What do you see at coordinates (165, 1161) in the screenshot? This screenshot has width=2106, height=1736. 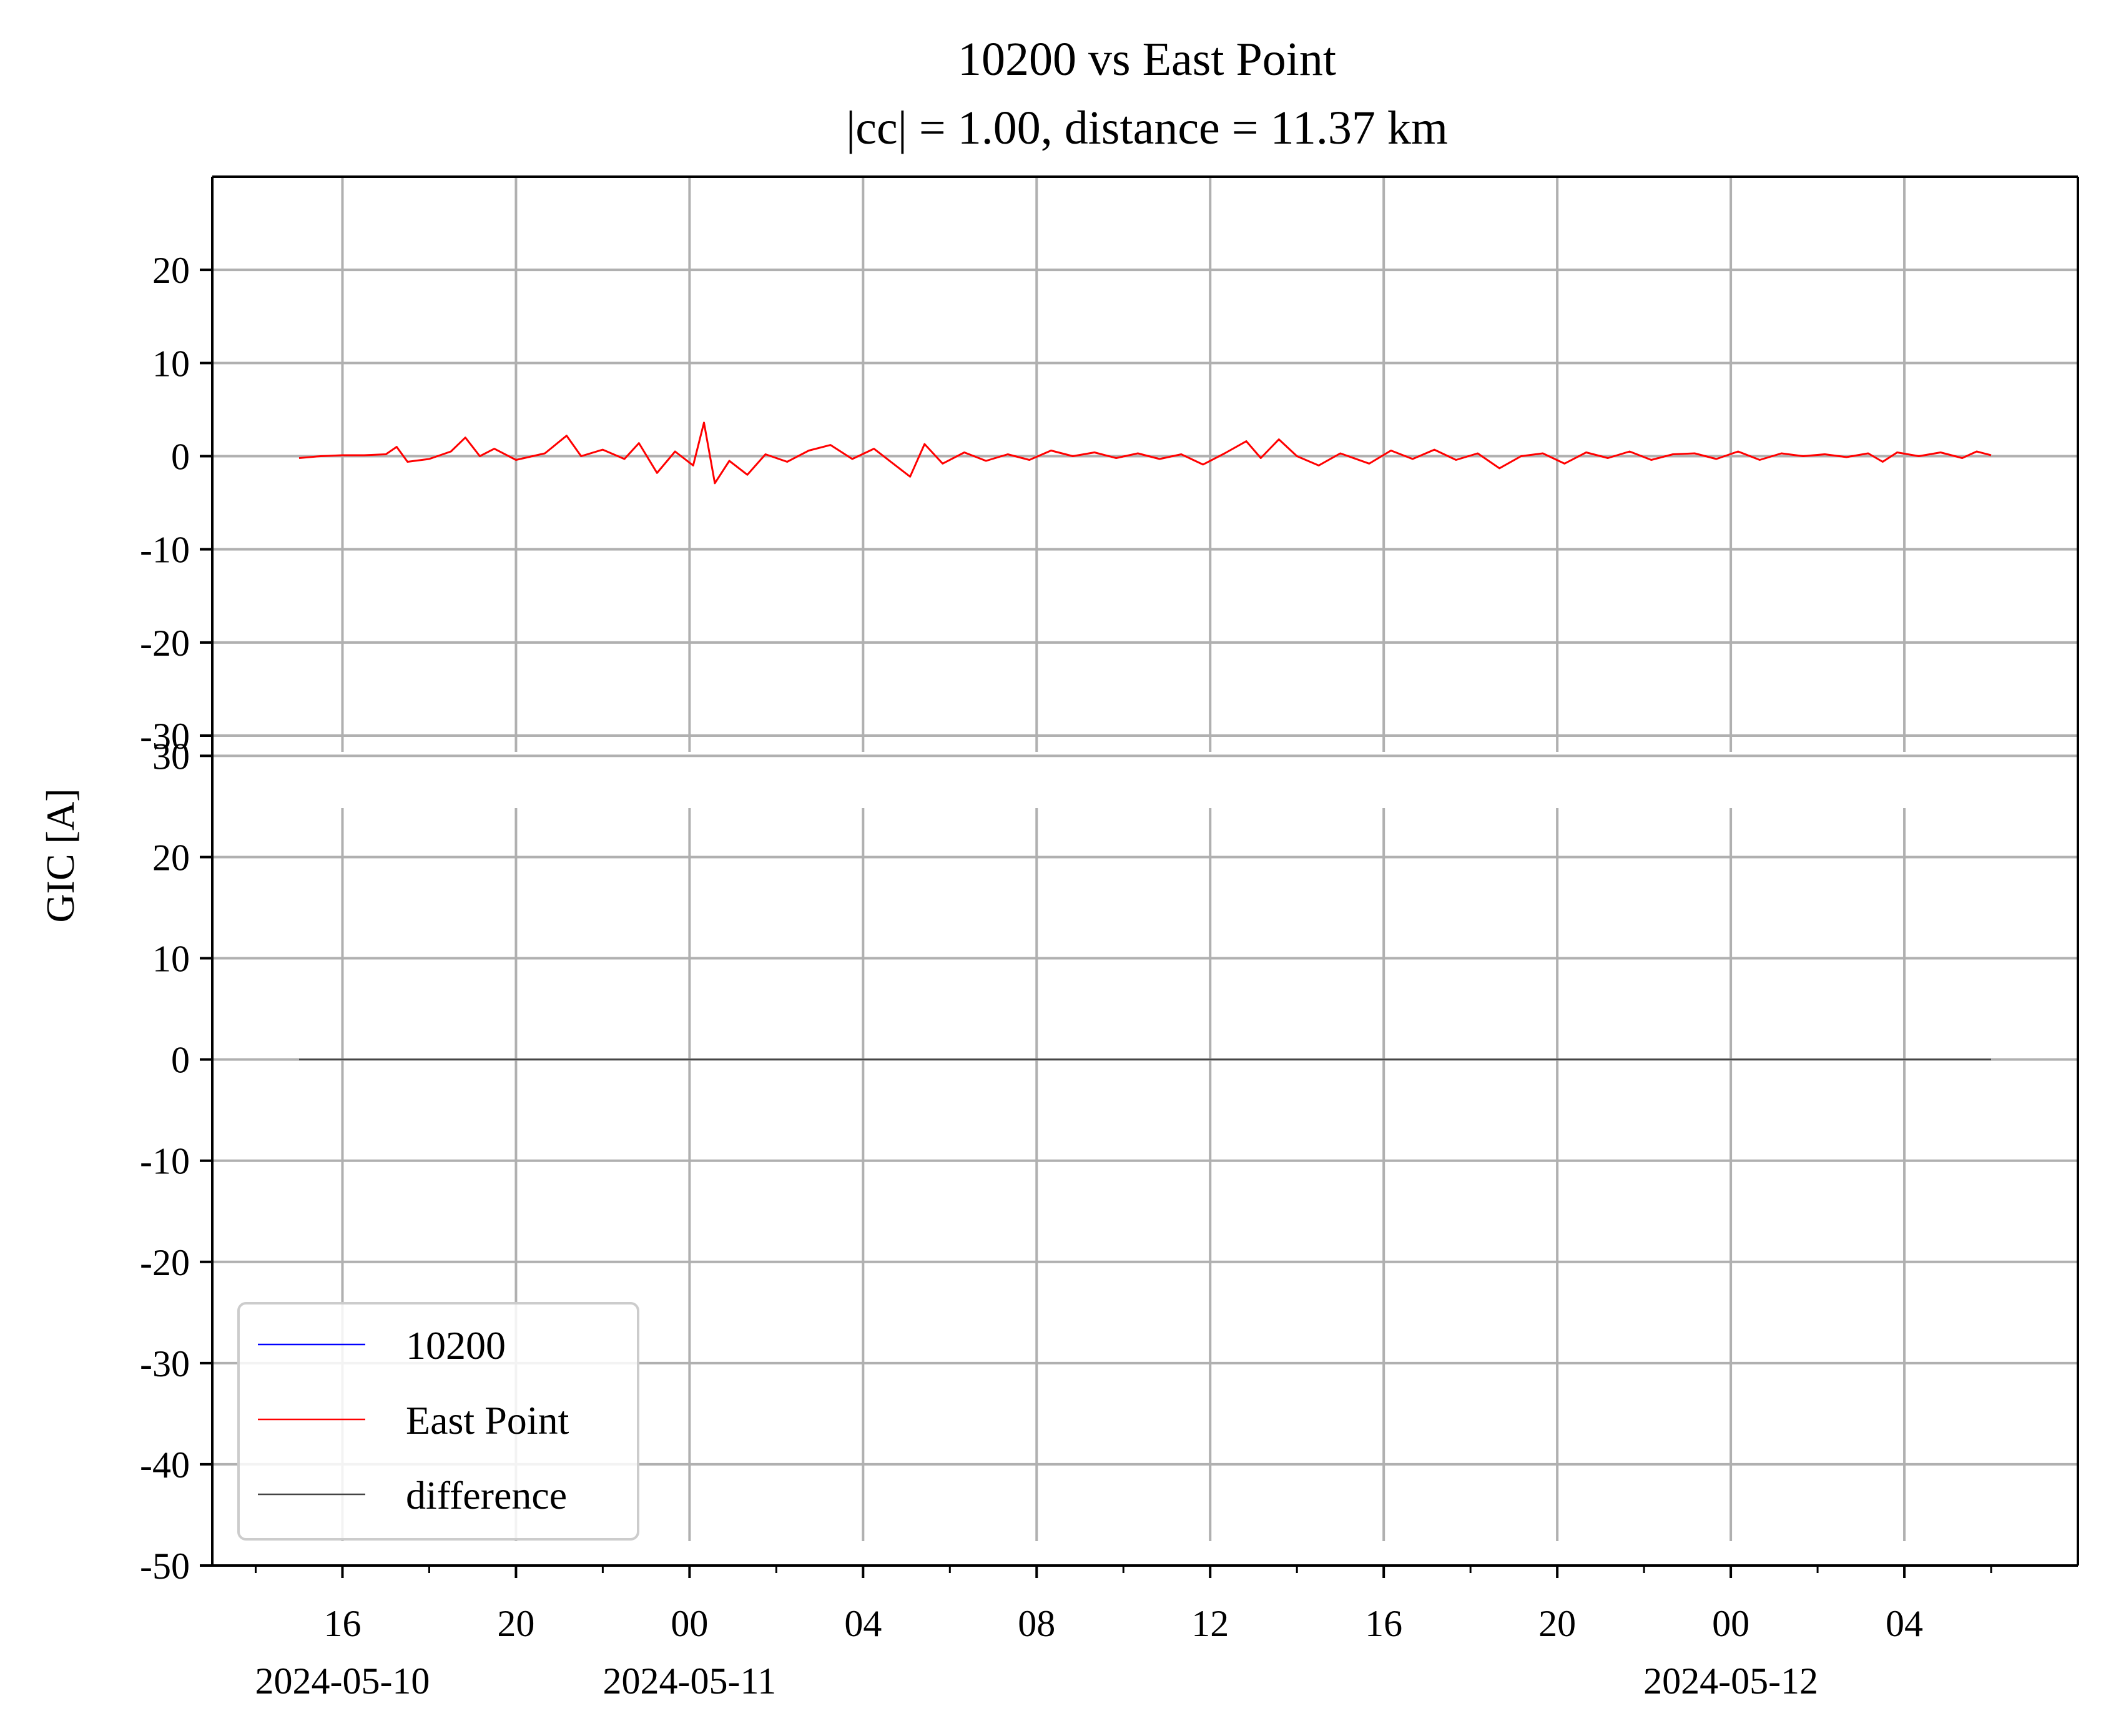 I see `y-tick-label-p1--10: -10` at bounding box center [165, 1161].